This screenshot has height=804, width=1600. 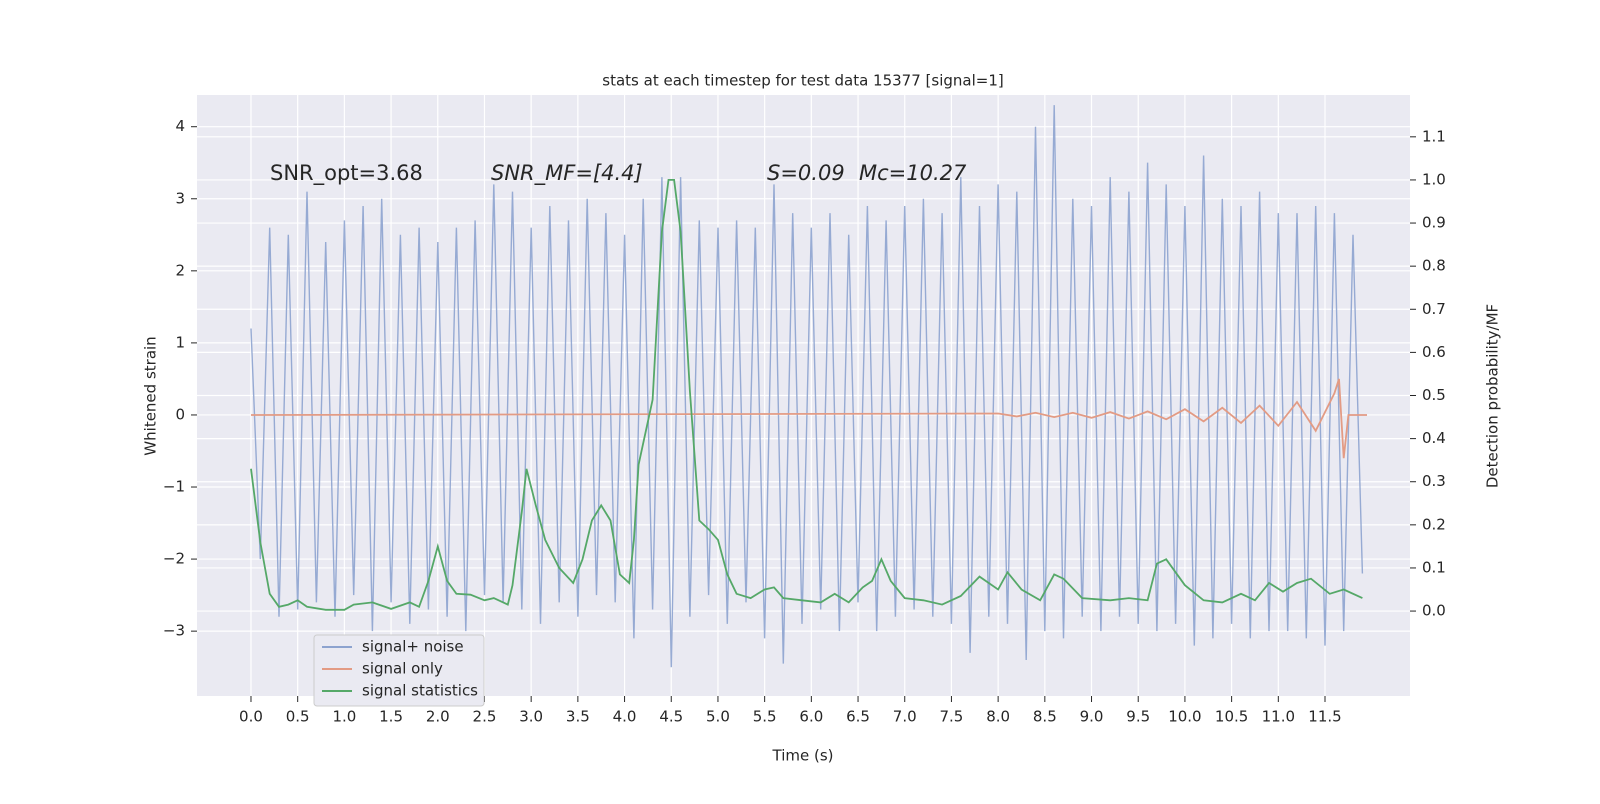 I want to click on x-tick-label: 4.0, so click(x=625, y=717).